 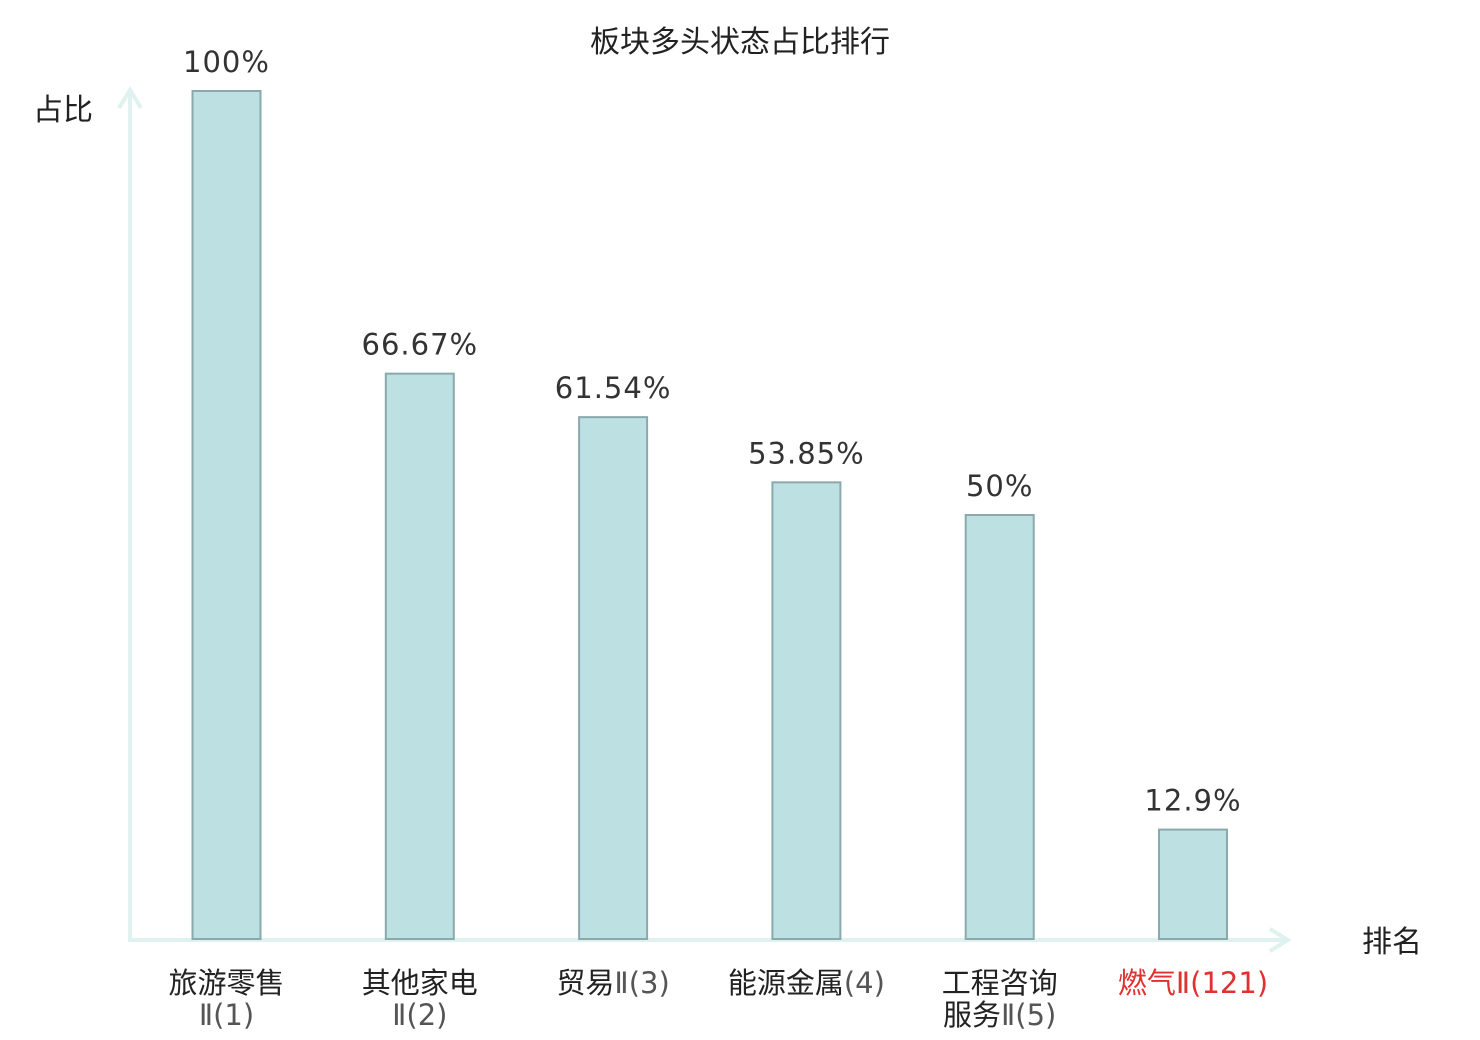 I want to click on value-label-4: 53.85%, so click(x=806, y=453).